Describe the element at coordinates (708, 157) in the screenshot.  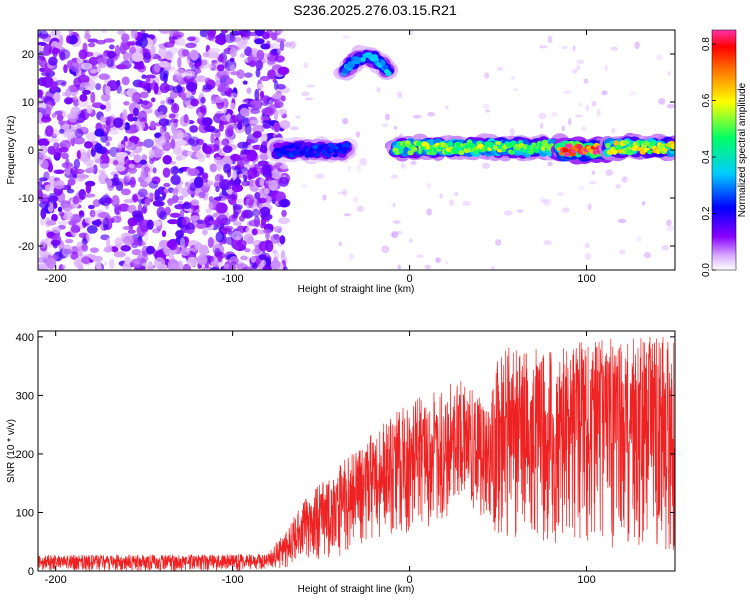
I see `colorbar-ticks: 0.0 0.2 0.4 0.6 0.8` at that location.